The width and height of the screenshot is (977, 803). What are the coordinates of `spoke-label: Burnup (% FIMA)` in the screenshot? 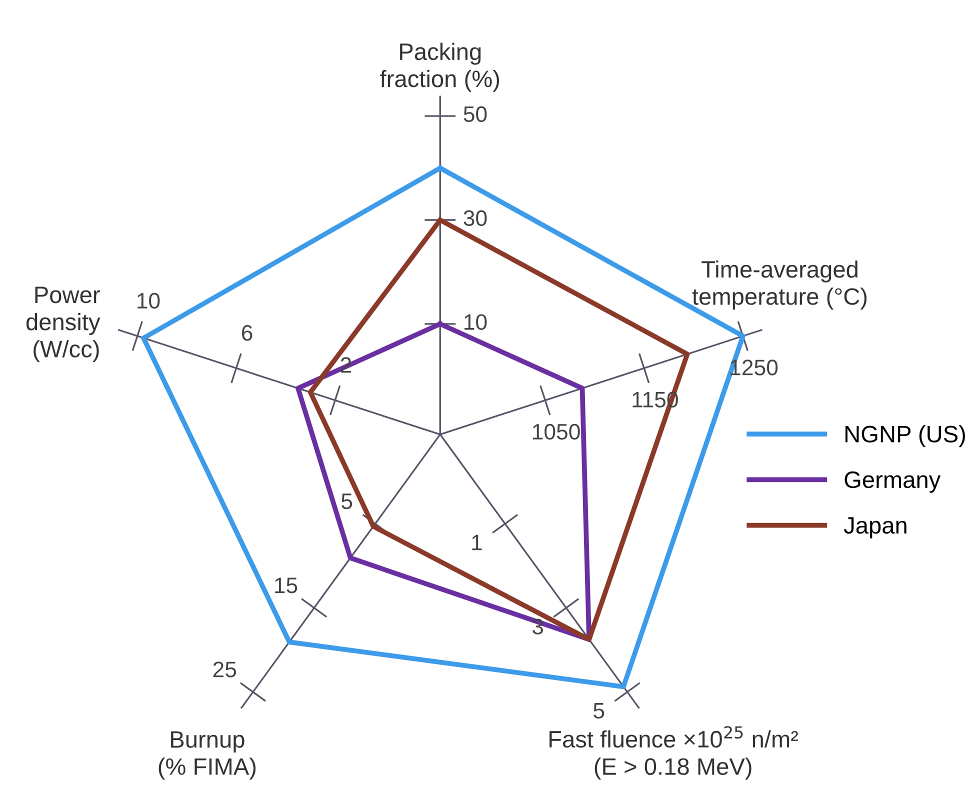 It's located at (207, 755).